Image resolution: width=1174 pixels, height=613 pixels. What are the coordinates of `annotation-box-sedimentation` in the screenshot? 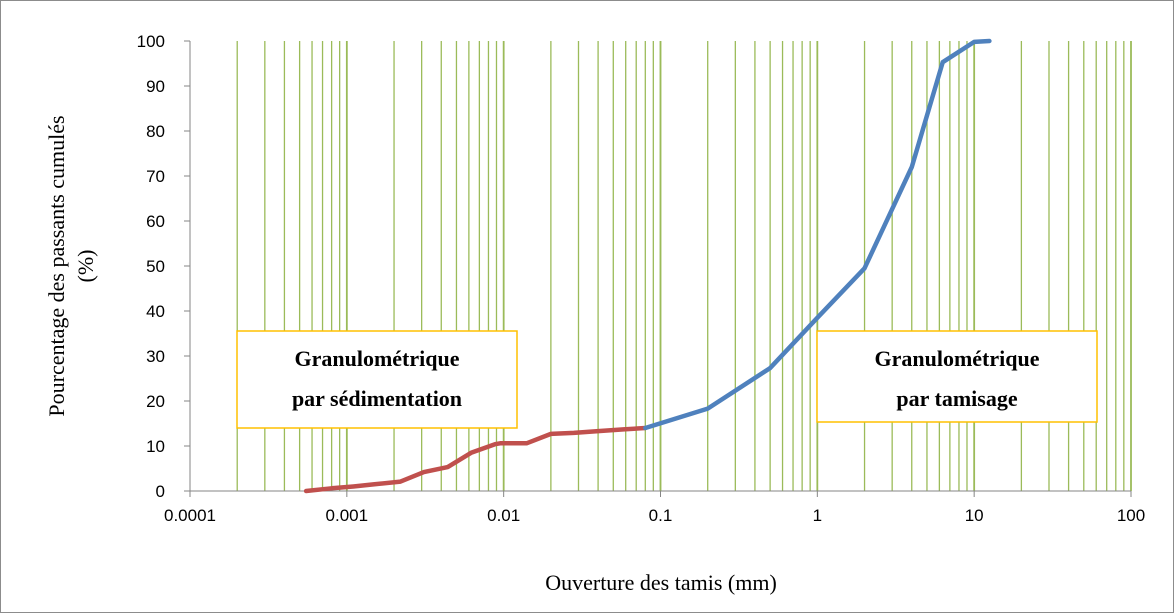 It's located at (377, 379).